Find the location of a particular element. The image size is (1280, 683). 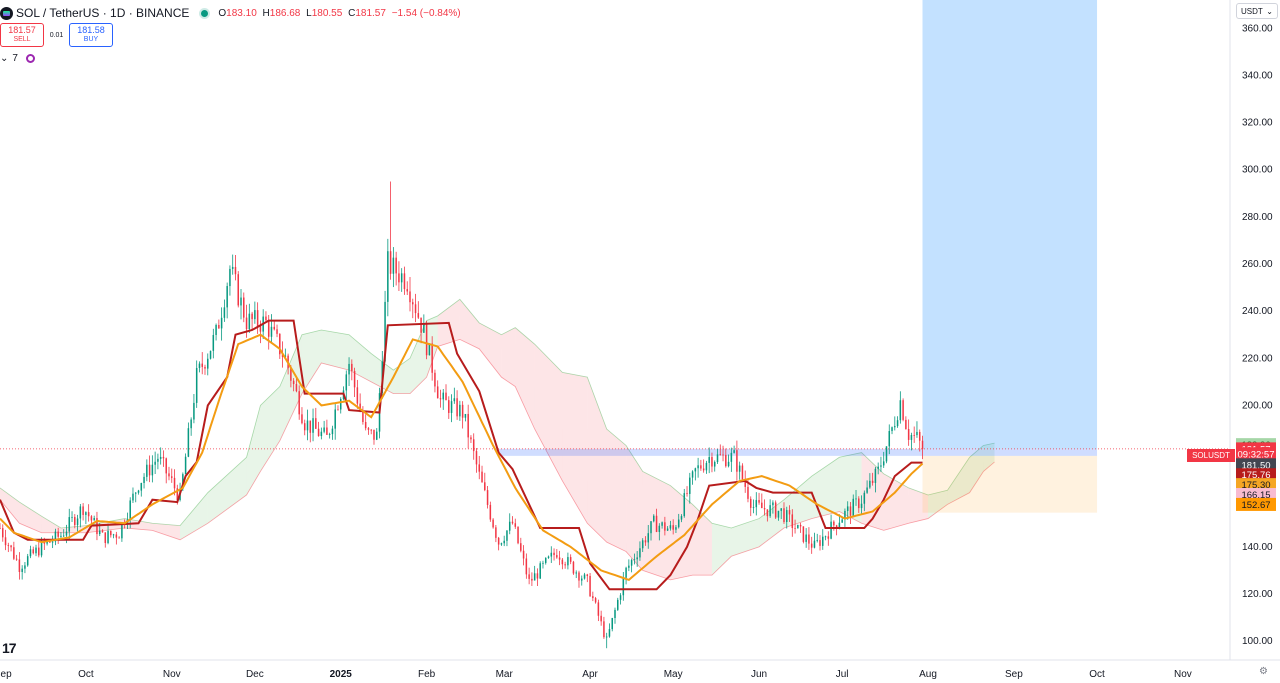

y-tick-label: 240.00 is located at coordinates (1257, 311).